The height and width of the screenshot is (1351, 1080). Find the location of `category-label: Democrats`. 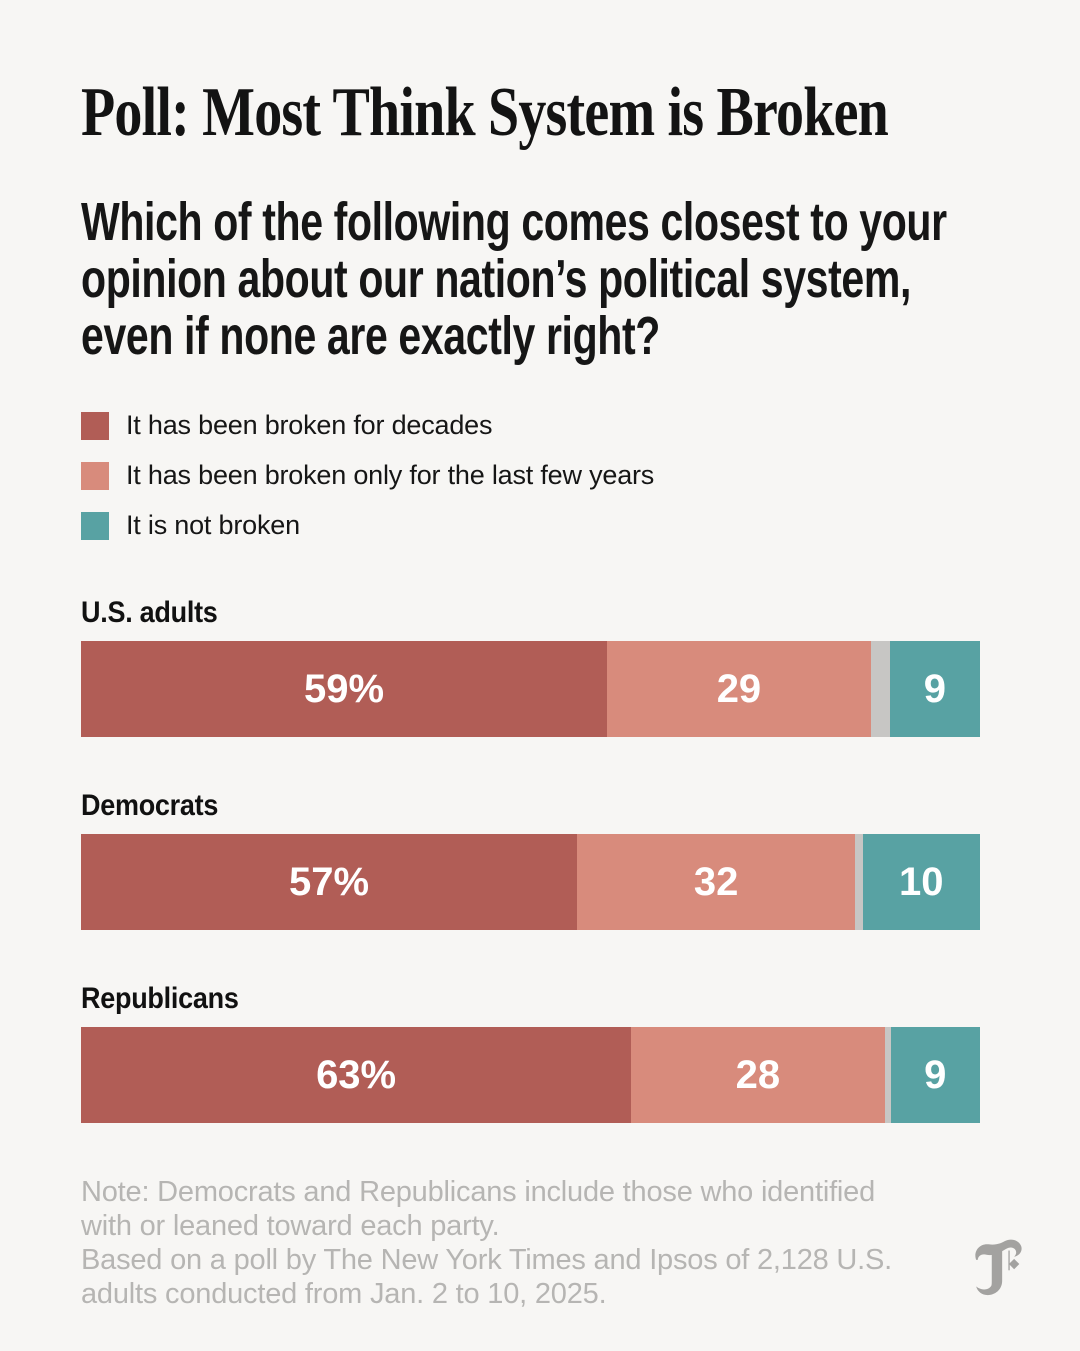

category-label: Democrats is located at coordinates (150, 805).